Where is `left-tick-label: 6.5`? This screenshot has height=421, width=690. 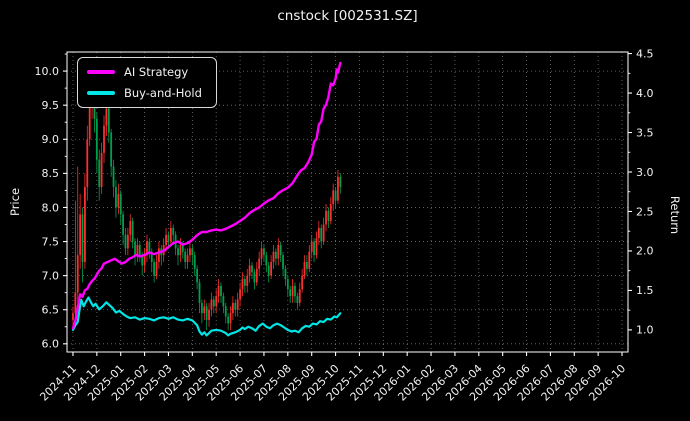
left-tick-label: 6.5 is located at coordinates (51, 310).